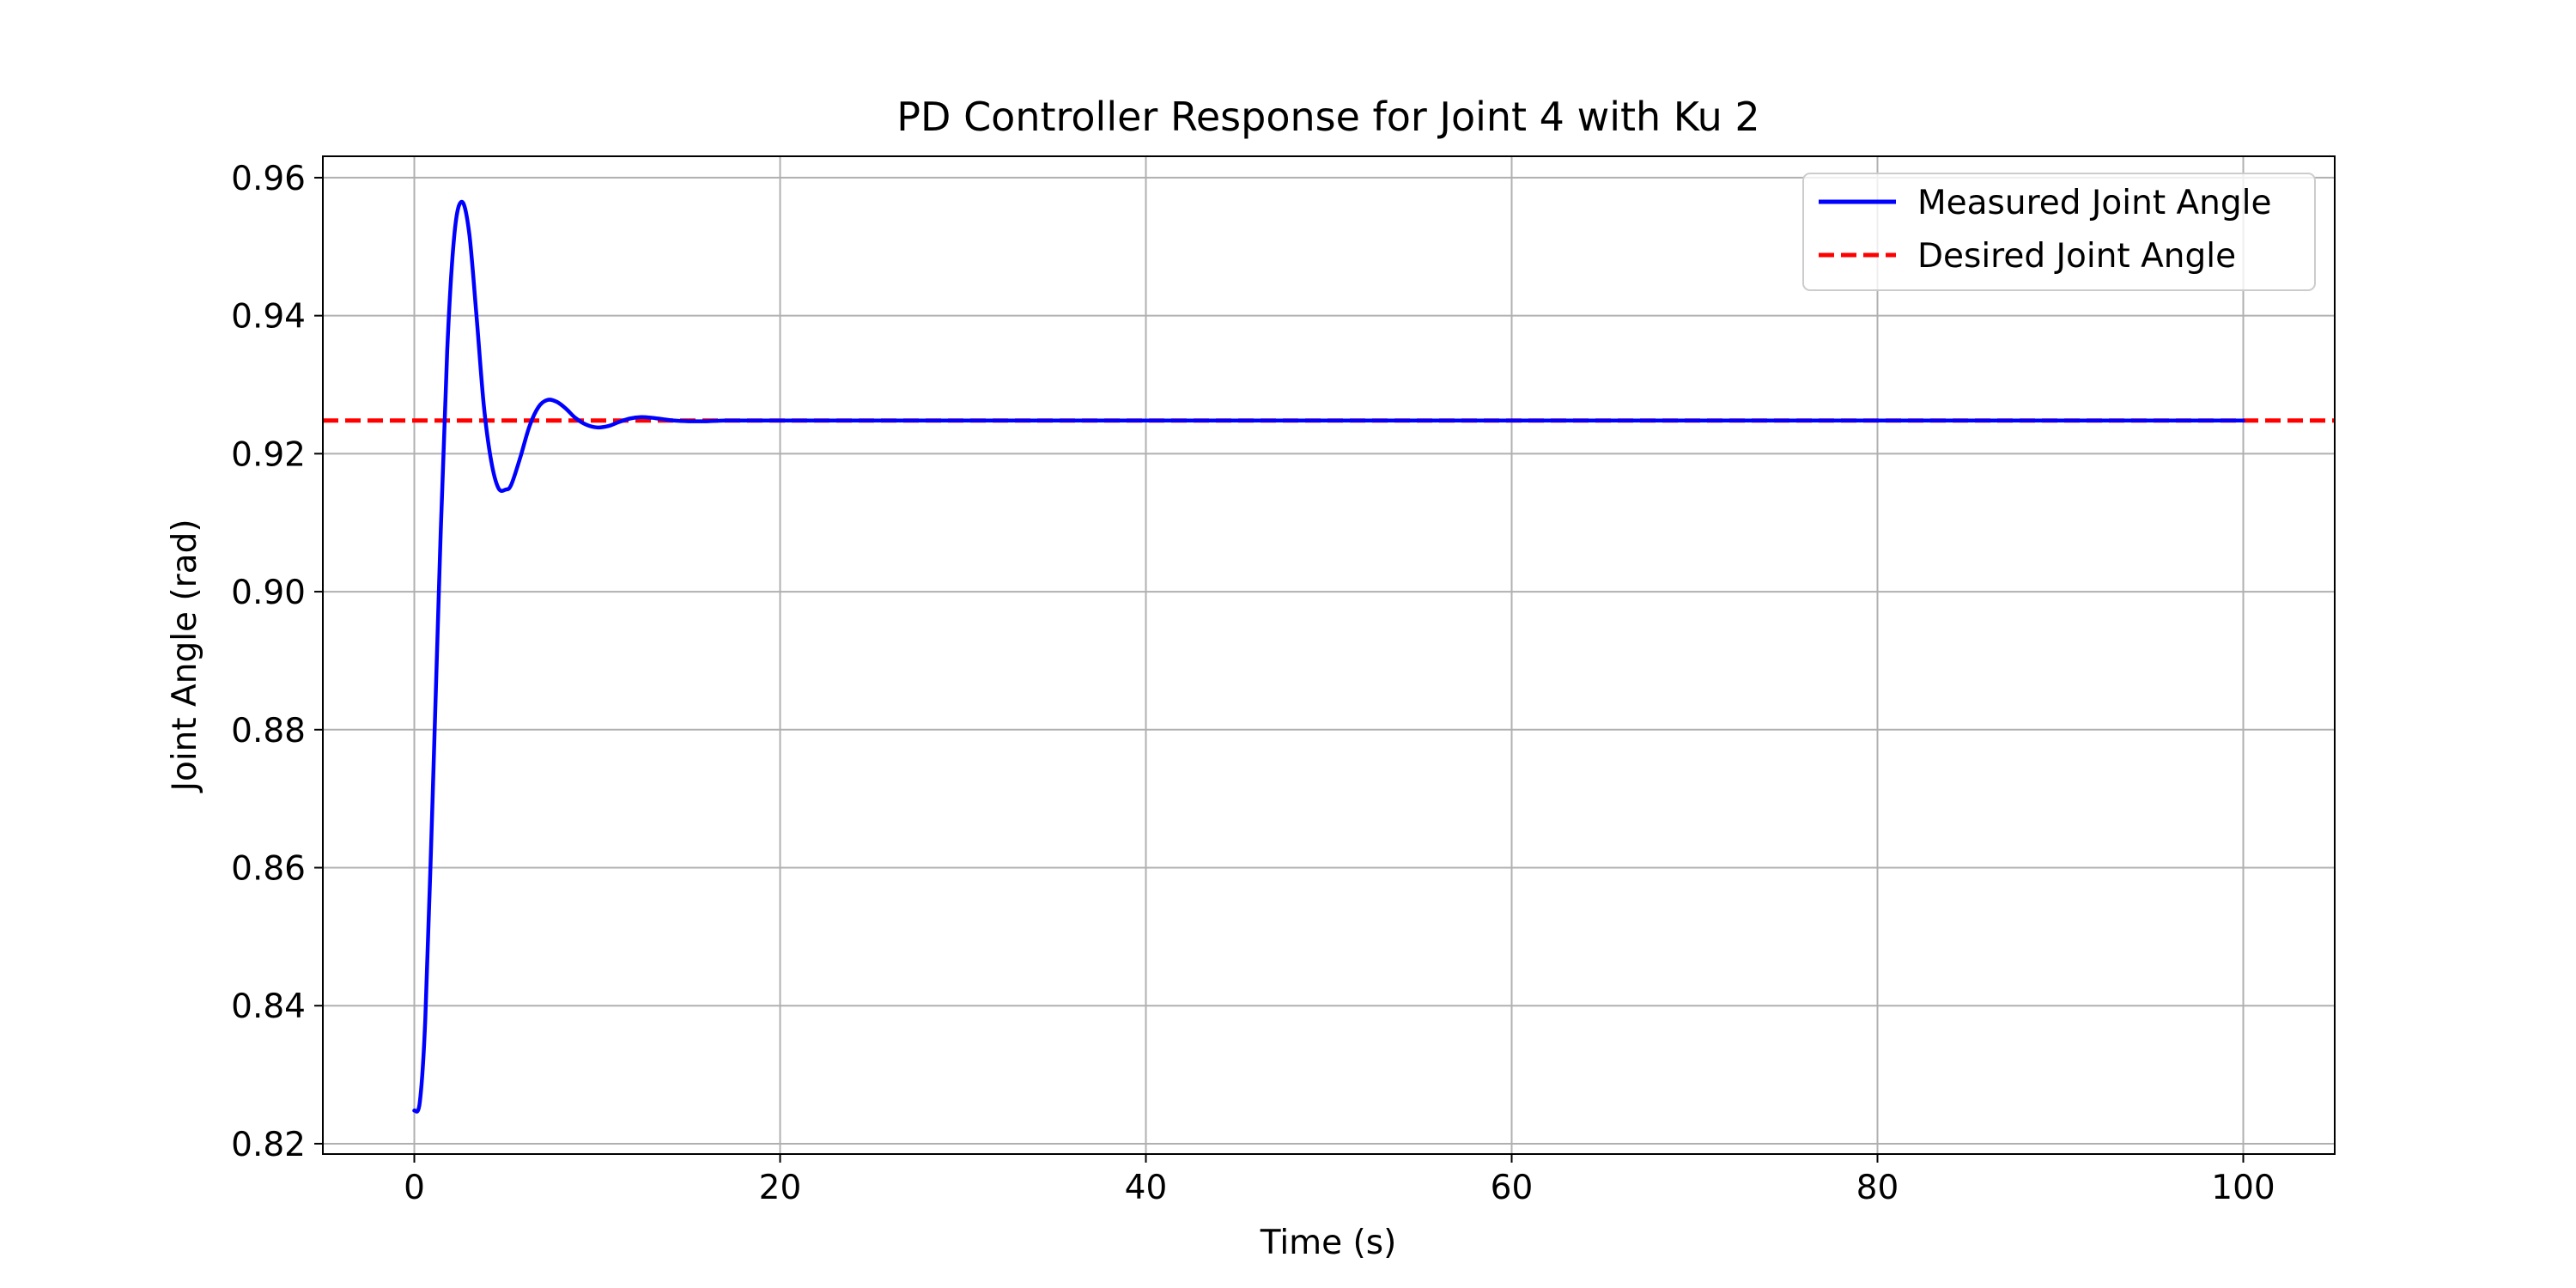  I want to click on y-axis-label: Joint Angle (rad), so click(185, 656).